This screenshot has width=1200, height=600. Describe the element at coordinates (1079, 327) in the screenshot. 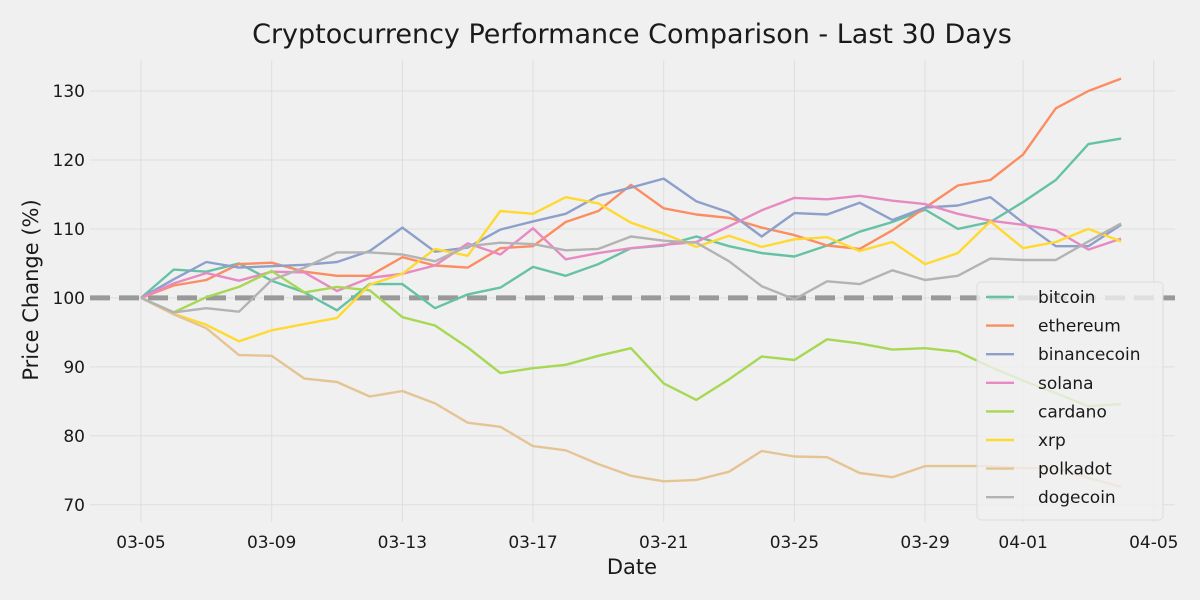

I see `legend-label-ethereum: ethereum` at that location.